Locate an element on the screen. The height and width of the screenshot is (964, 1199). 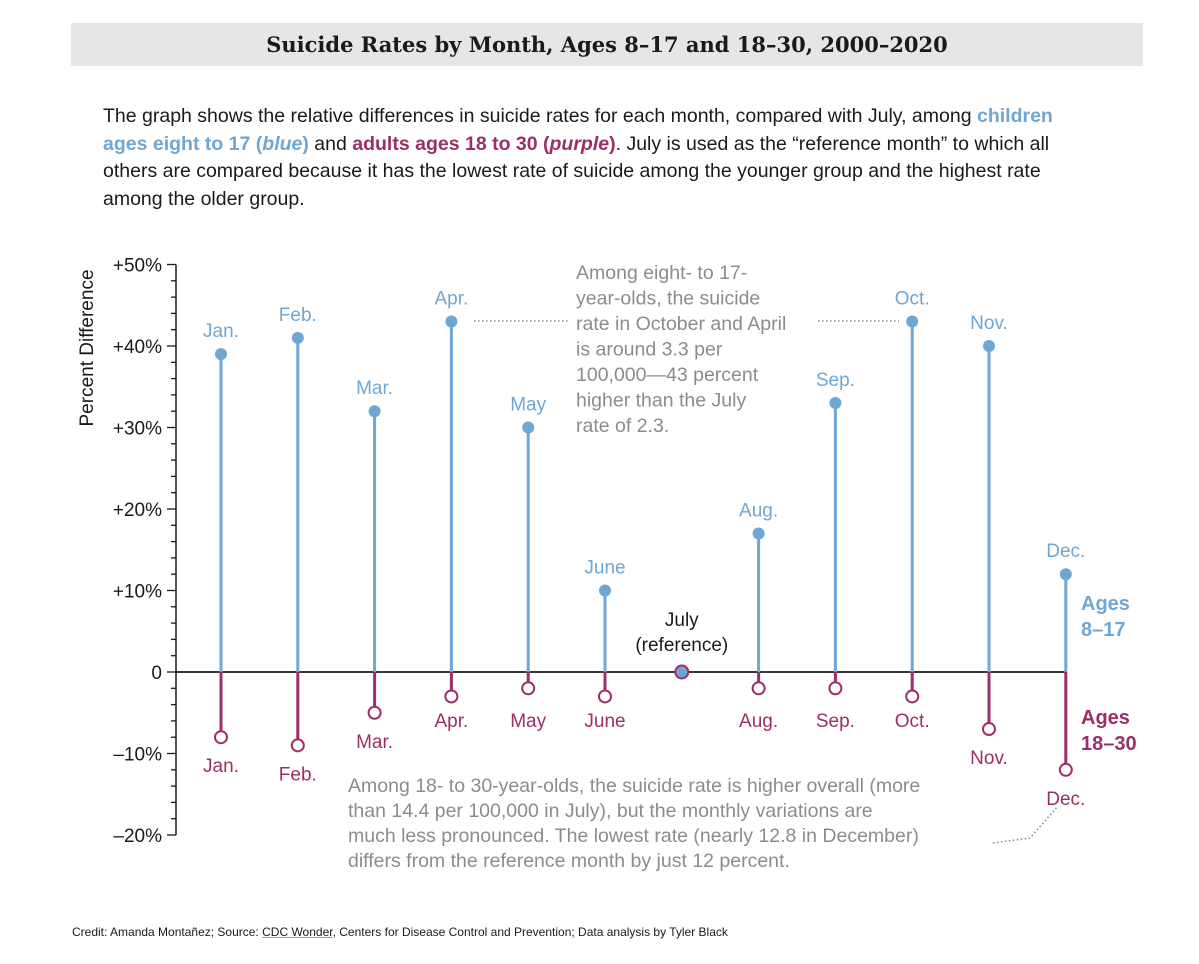
y-tick-label: +10% is located at coordinates (137, 592).